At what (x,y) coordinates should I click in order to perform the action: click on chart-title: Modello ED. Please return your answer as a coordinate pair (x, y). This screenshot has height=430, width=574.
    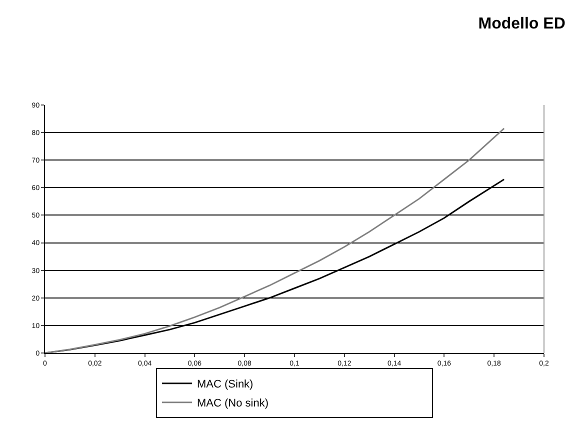
    Looking at the image, I should click on (522, 23).